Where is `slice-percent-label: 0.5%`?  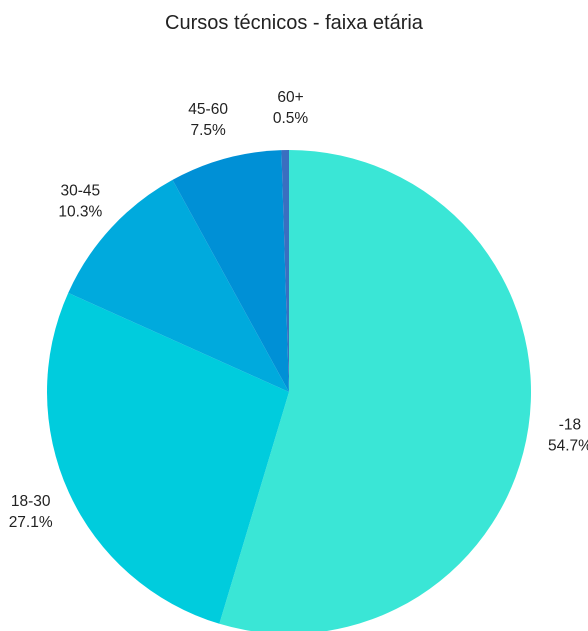
slice-percent-label: 0.5% is located at coordinates (291, 118).